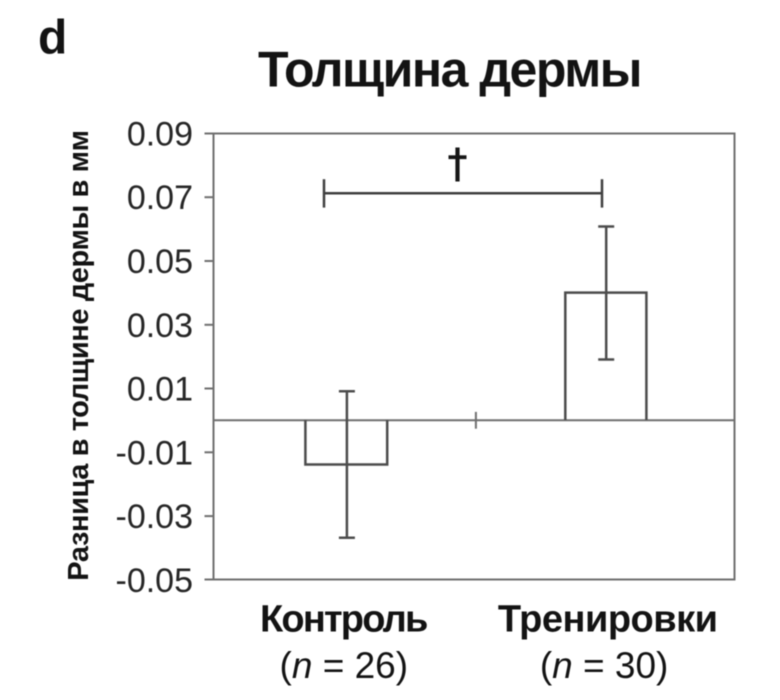 This screenshot has width=780, height=700. I want to click on svg-text: 0.05, so click(160, 262).